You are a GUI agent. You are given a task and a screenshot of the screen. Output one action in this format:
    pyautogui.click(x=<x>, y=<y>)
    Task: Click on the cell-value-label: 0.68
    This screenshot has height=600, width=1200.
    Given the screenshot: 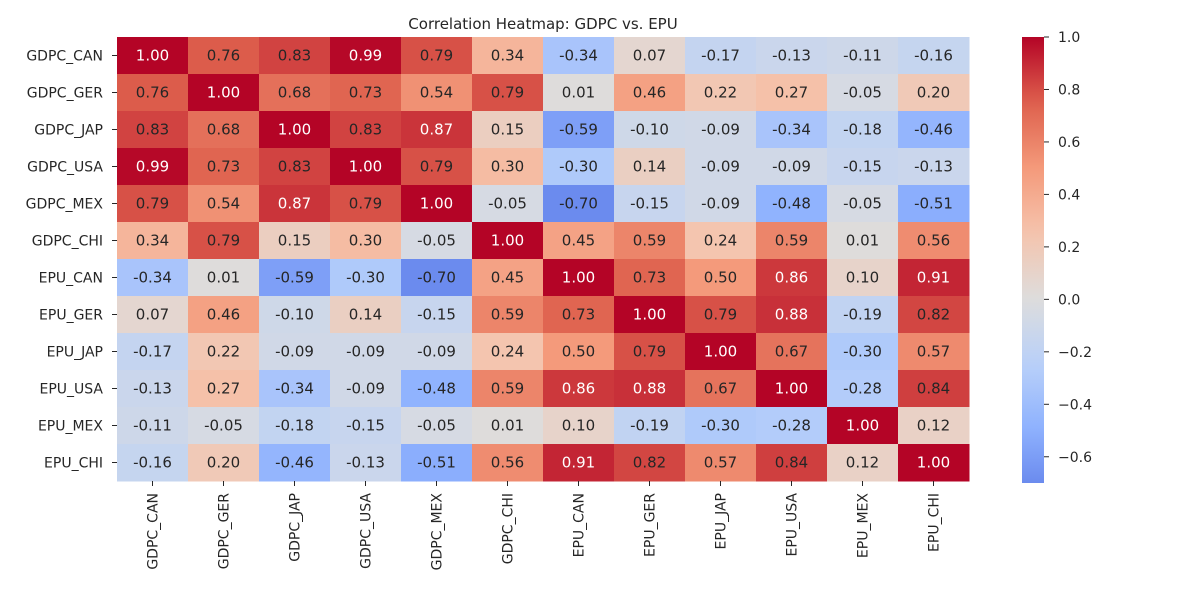 What is the action you would take?
    pyautogui.click(x=223, y=130)
    